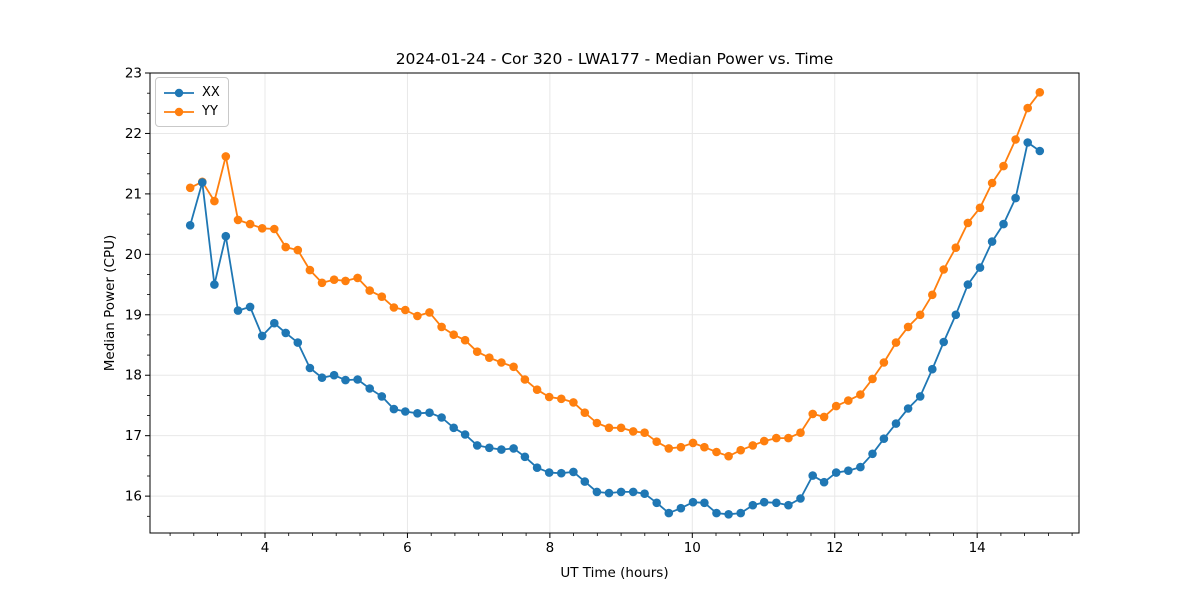  What do you see at coordinates (692, 548) in the screenshot?
I see `svg-text: 10` at bounding box center [692, 548].